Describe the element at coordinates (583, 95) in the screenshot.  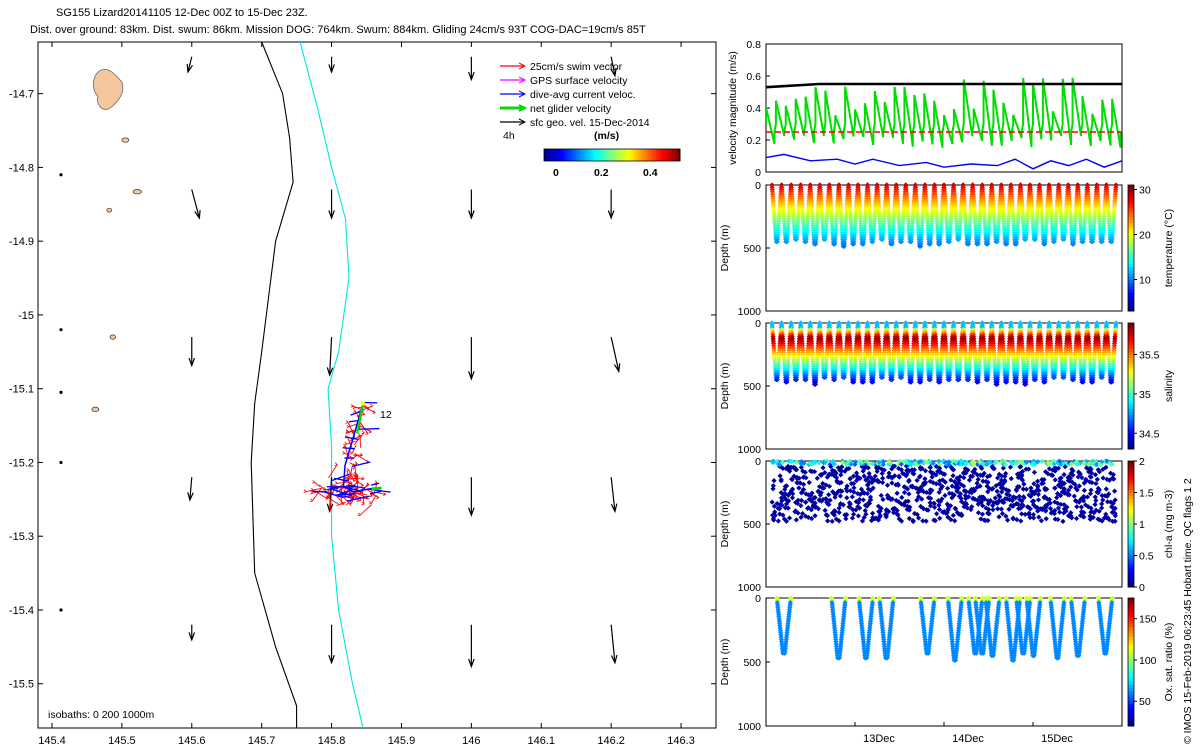
I see `legend-label: dive-avg current veloc.` at that location.